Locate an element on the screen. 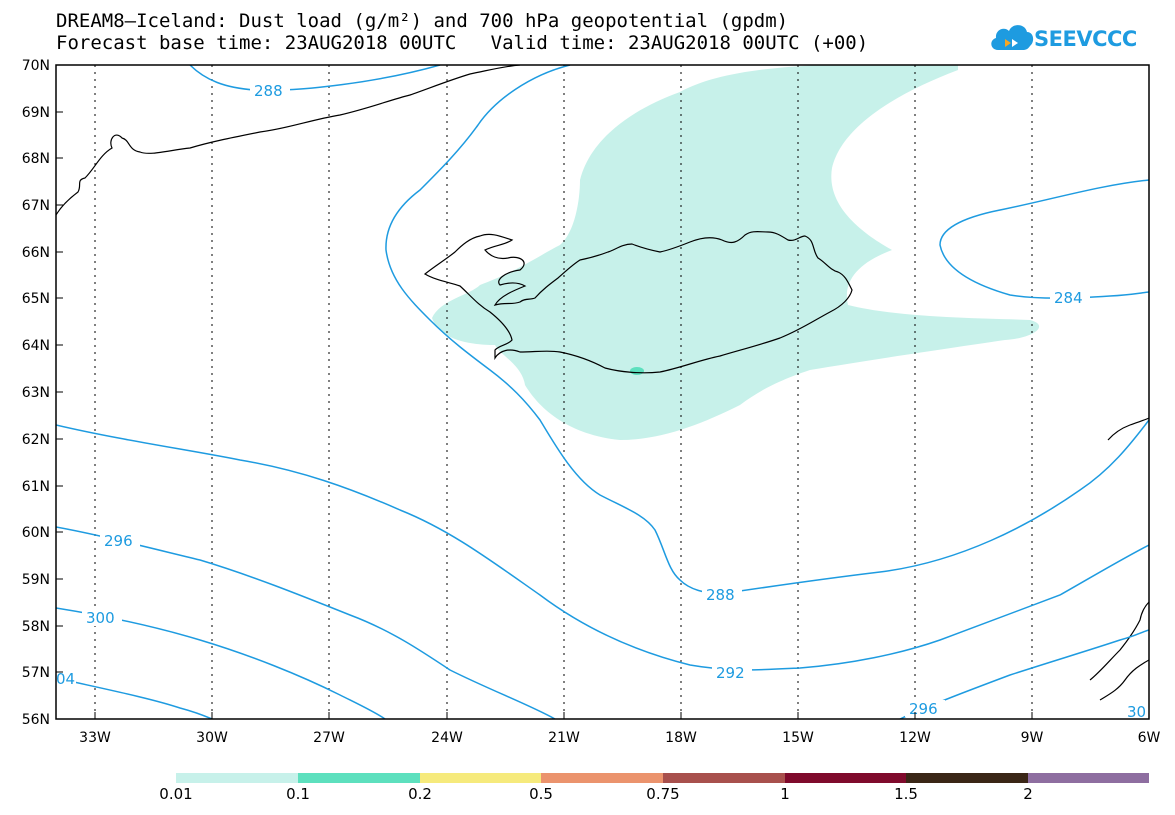  lon-label: 30W is located at coordinates (212, 738).